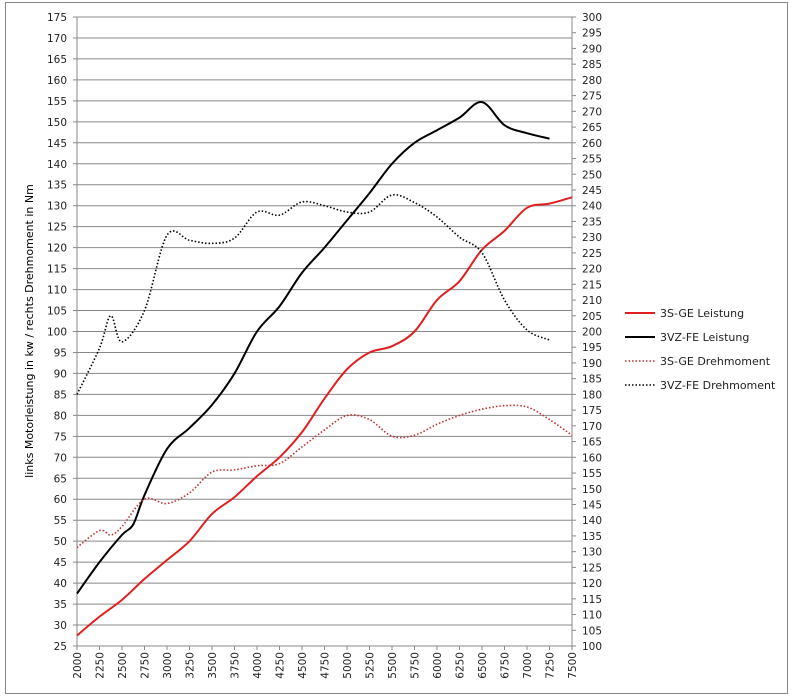 The image size is (793, 699). I want to click on x-tick-label: 7000, so click(528, 665).